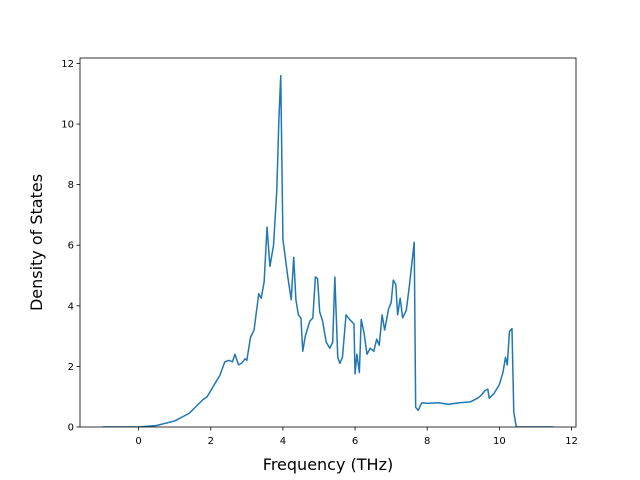 Image resolution: width=640 pixels, height=480 pixels. What do you see at coordinates (499, 441) in the screenshot?
I see `x-tick-label: 10` at bounding box center [499, 441].